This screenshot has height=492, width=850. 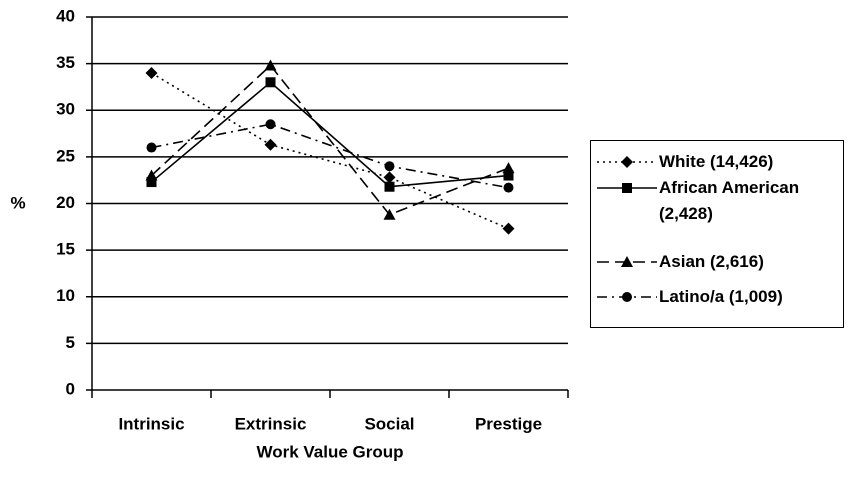 I want to click on y-tick-label: 10, so click(x=65, y=295).